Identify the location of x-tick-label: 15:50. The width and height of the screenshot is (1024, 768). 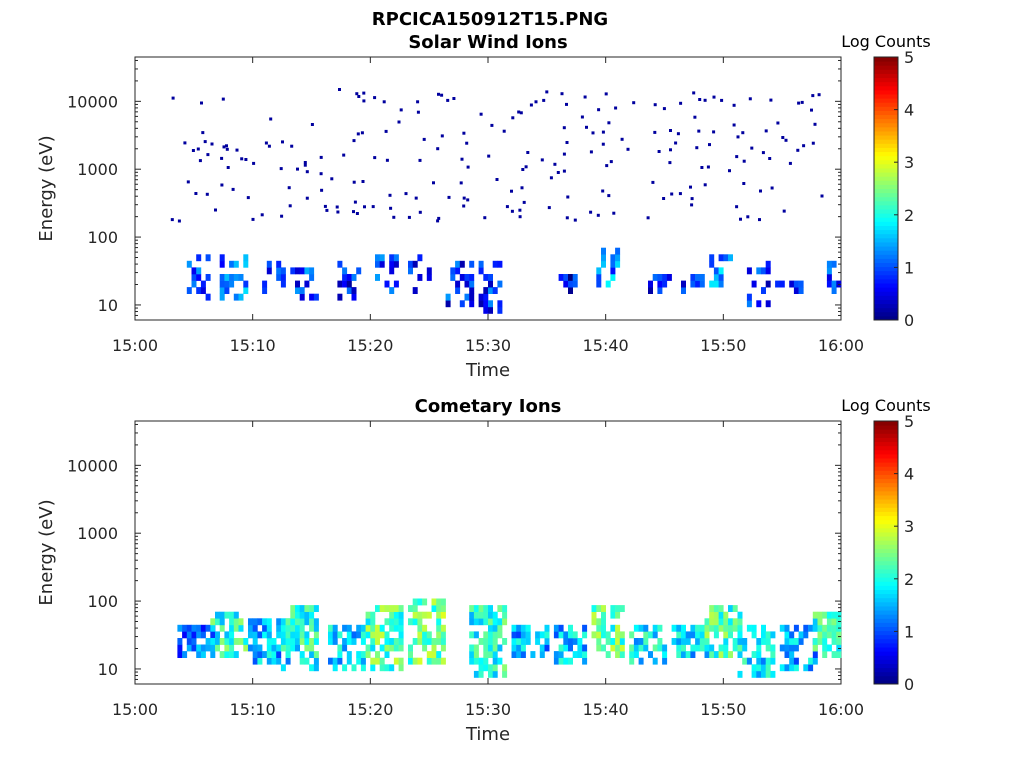
(723, 345).